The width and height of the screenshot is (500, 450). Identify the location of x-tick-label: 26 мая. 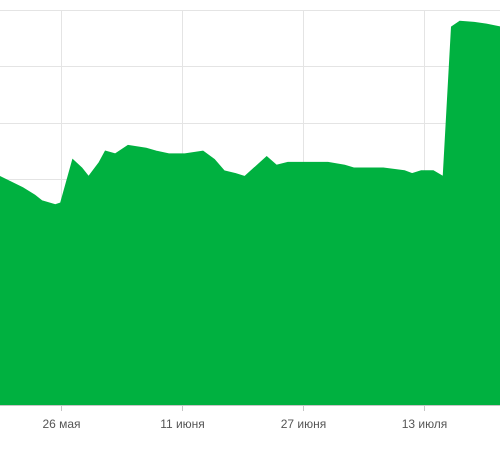
(61, 424).